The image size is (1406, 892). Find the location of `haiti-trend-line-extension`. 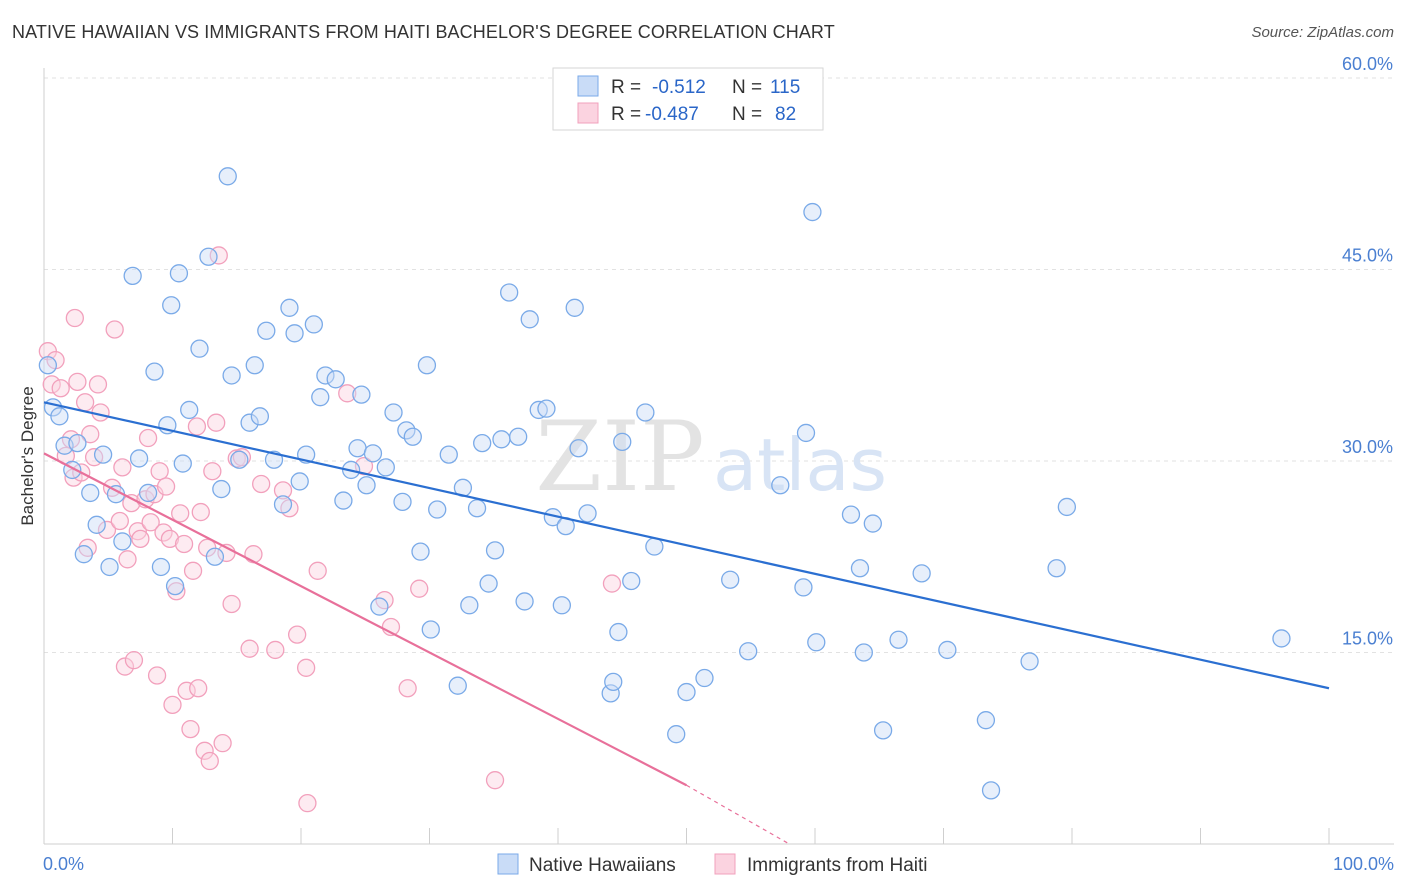

haiti-trend-line-extension is located at coordinates (738, 814).